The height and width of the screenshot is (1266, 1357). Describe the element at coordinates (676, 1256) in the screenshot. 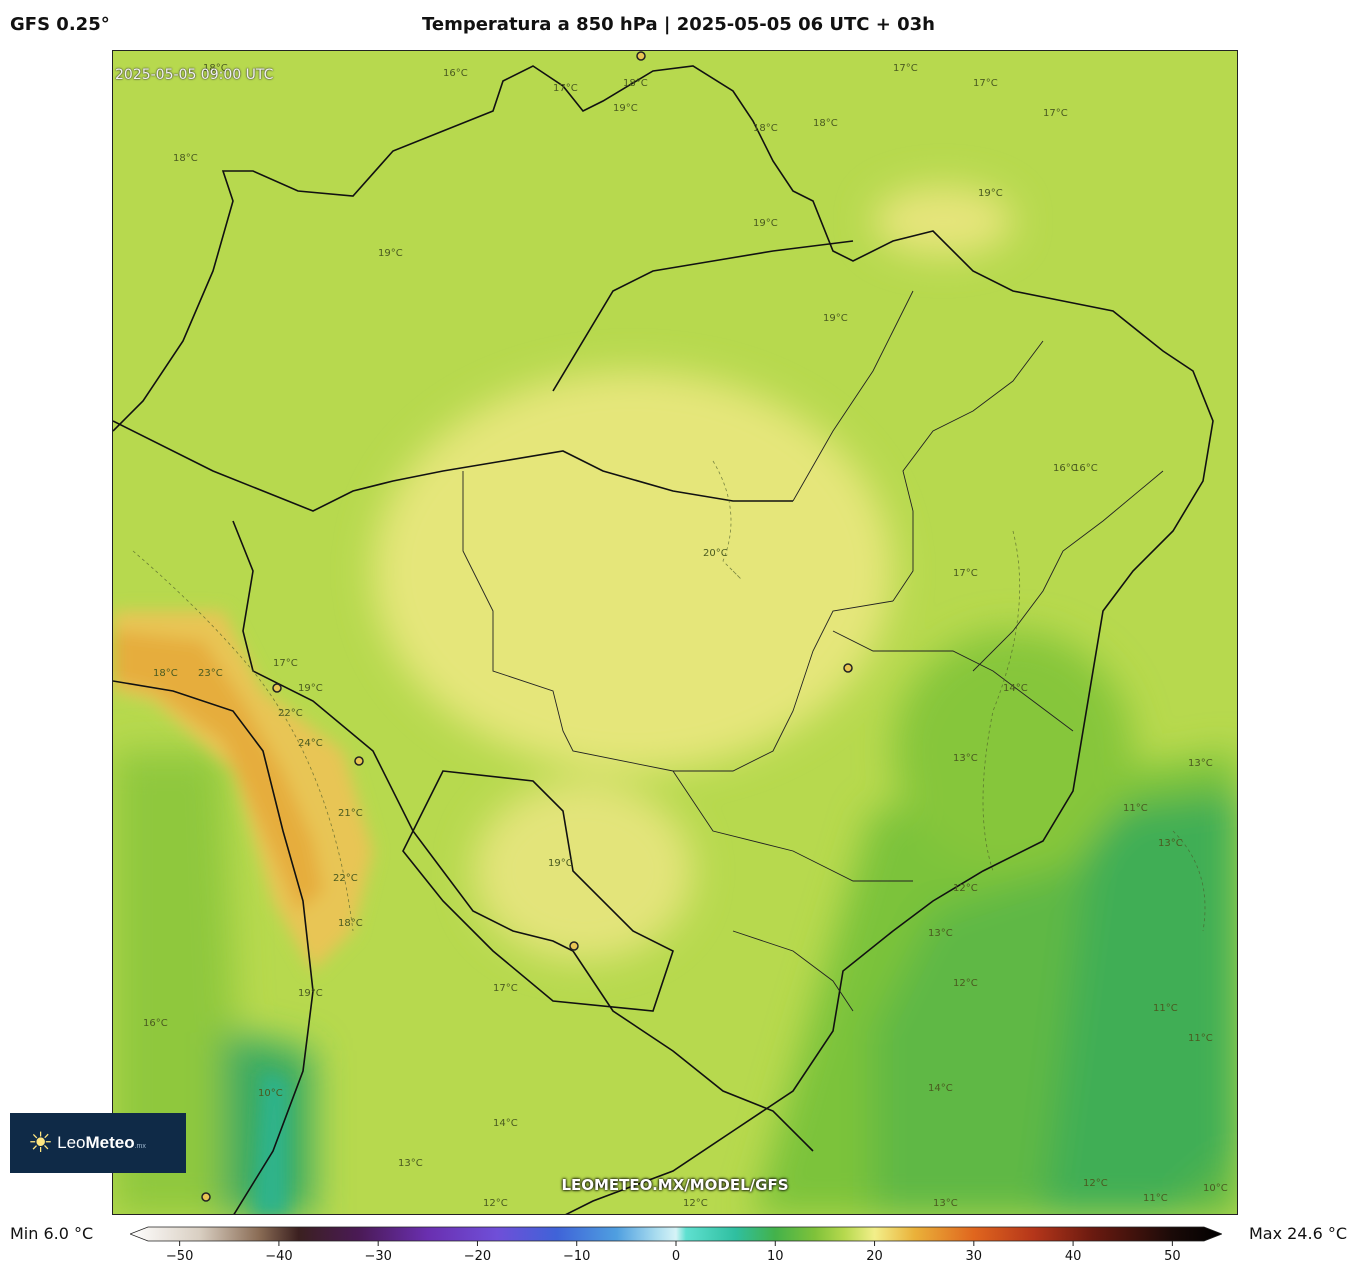

I see `colorbar-tick-label: 0` at that location.